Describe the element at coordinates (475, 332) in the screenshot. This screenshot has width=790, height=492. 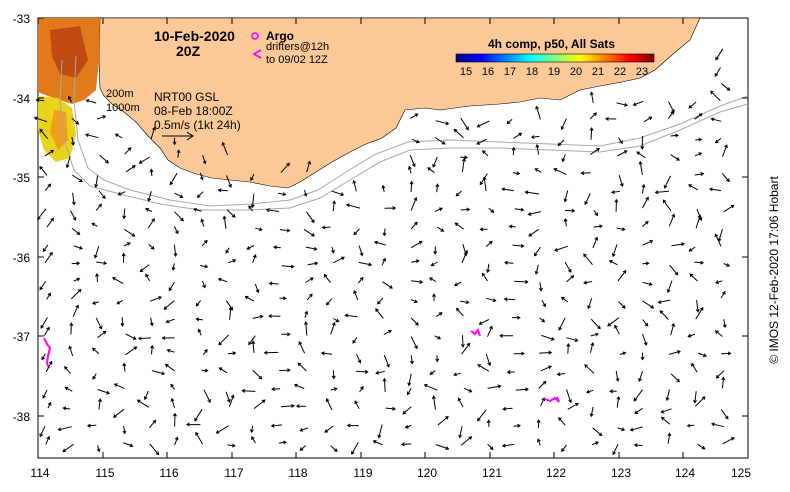
I see `drifter-track-b` at that location.